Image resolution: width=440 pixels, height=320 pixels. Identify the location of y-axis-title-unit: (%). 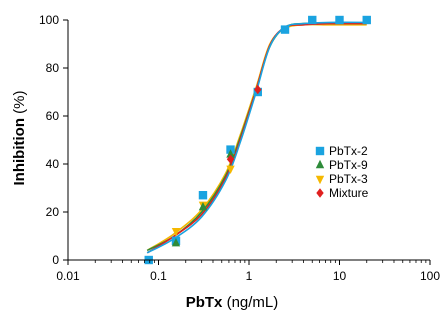
(19, 105).